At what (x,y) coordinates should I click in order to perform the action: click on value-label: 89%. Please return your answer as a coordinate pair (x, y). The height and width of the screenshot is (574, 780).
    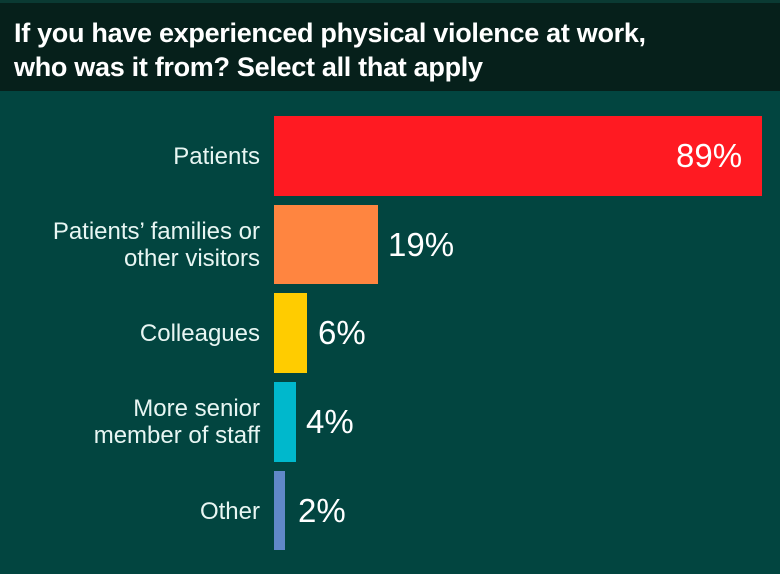
    Looking at the image, I should click on (709, 155).